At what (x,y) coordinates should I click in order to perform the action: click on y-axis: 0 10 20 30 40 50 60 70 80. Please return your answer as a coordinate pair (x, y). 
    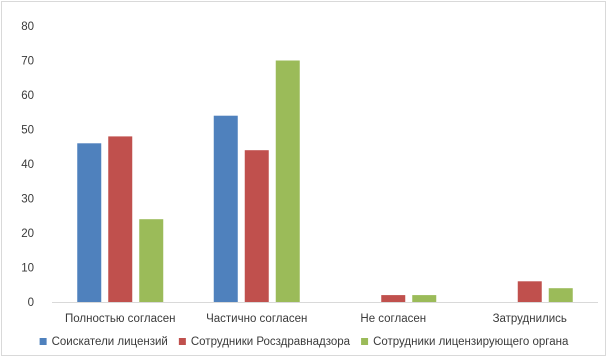
    Looking at the image, I should click on (27, 165).